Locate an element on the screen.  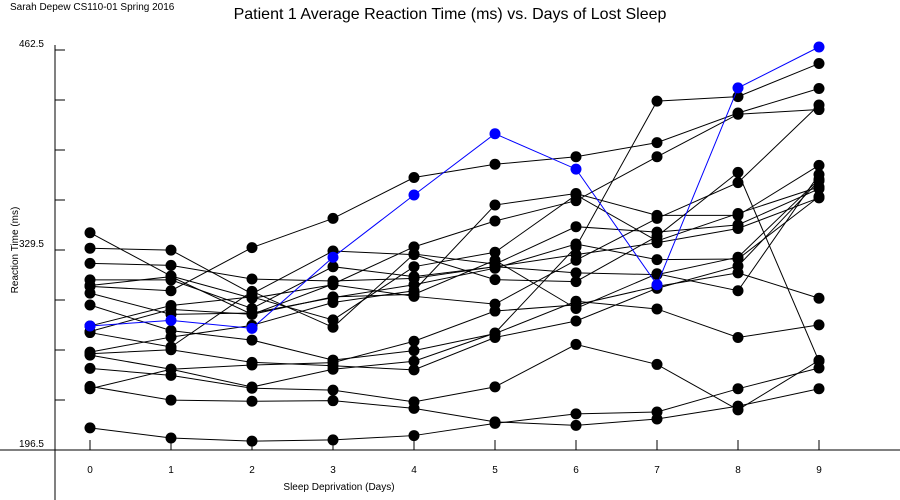
x-tick-label: 5 is located at coordinates (495, 470).